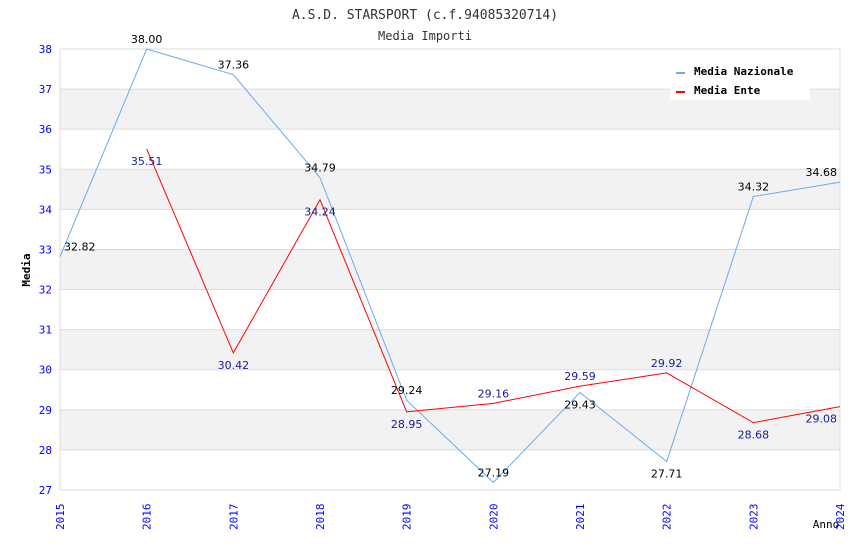  Describe the element at coordinates (45, 49) in the screenshot. I see `y-tick-label: 38` at that location.